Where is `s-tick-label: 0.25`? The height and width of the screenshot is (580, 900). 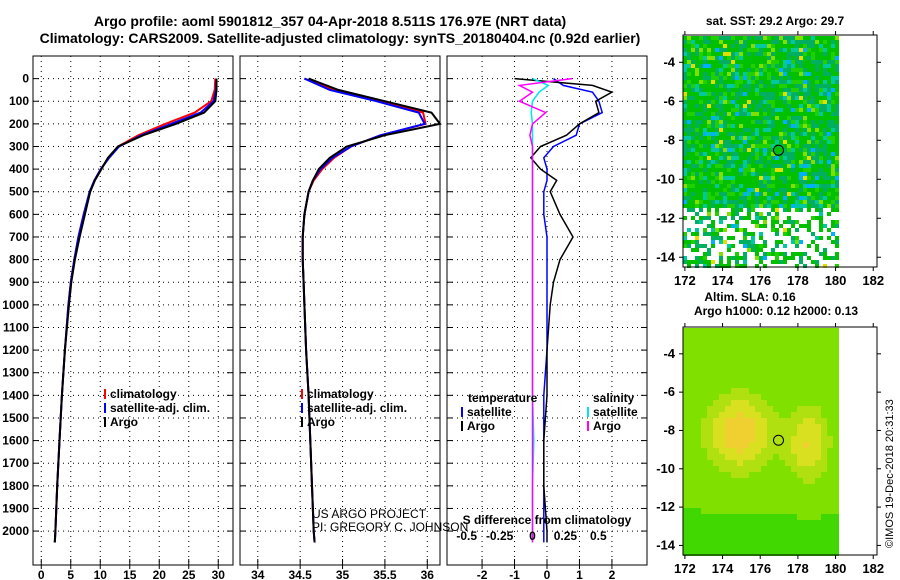 s-tick-label: 0.25 is located at coordinates (566, 536).